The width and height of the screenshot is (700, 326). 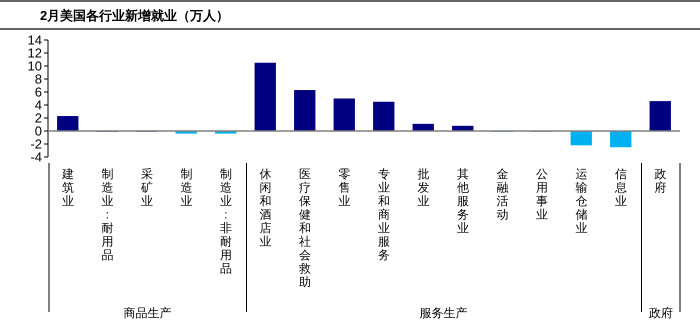 I want to click on x-tick-label: 信息业, so click(x=620, y=187).